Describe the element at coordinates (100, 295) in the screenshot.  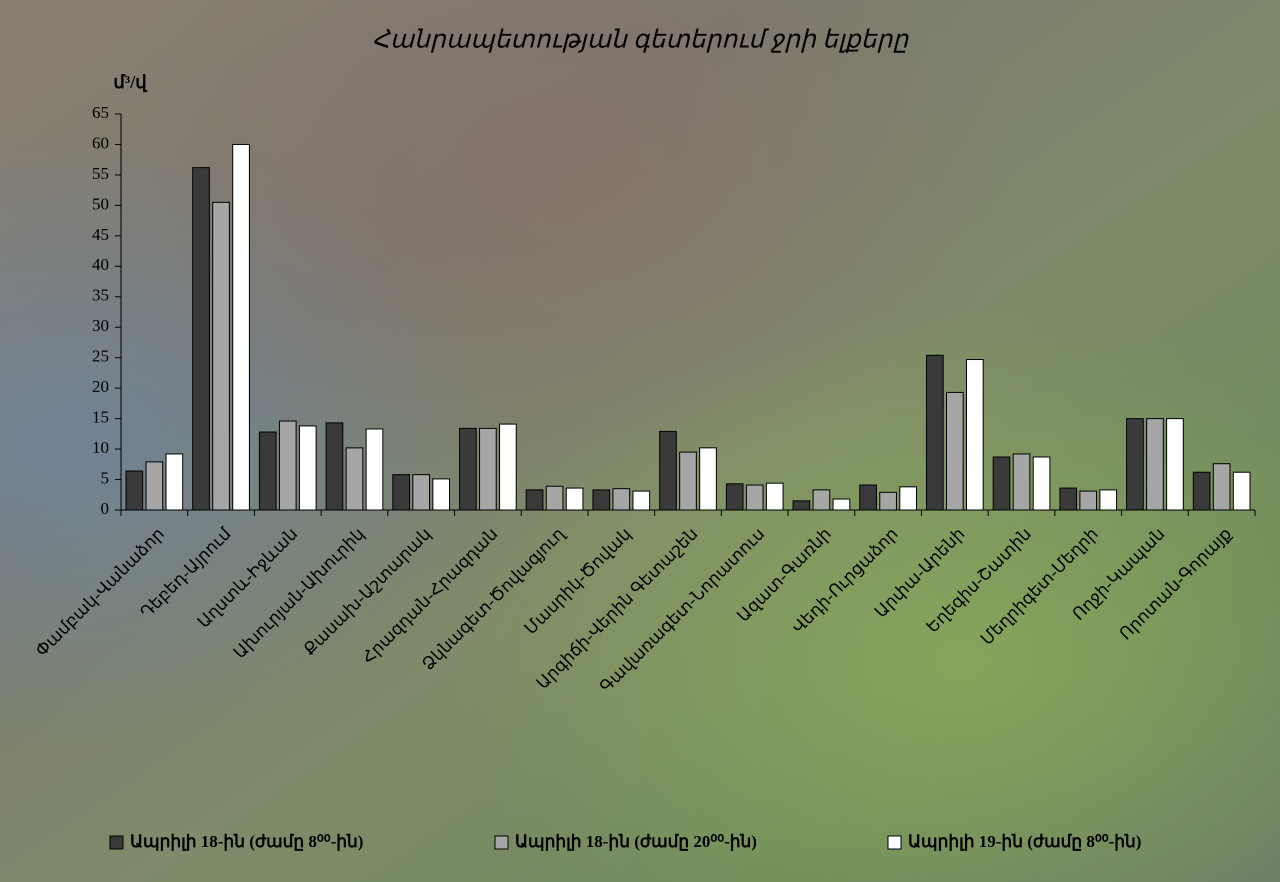
I see `y-tick-label: 35` at that location.